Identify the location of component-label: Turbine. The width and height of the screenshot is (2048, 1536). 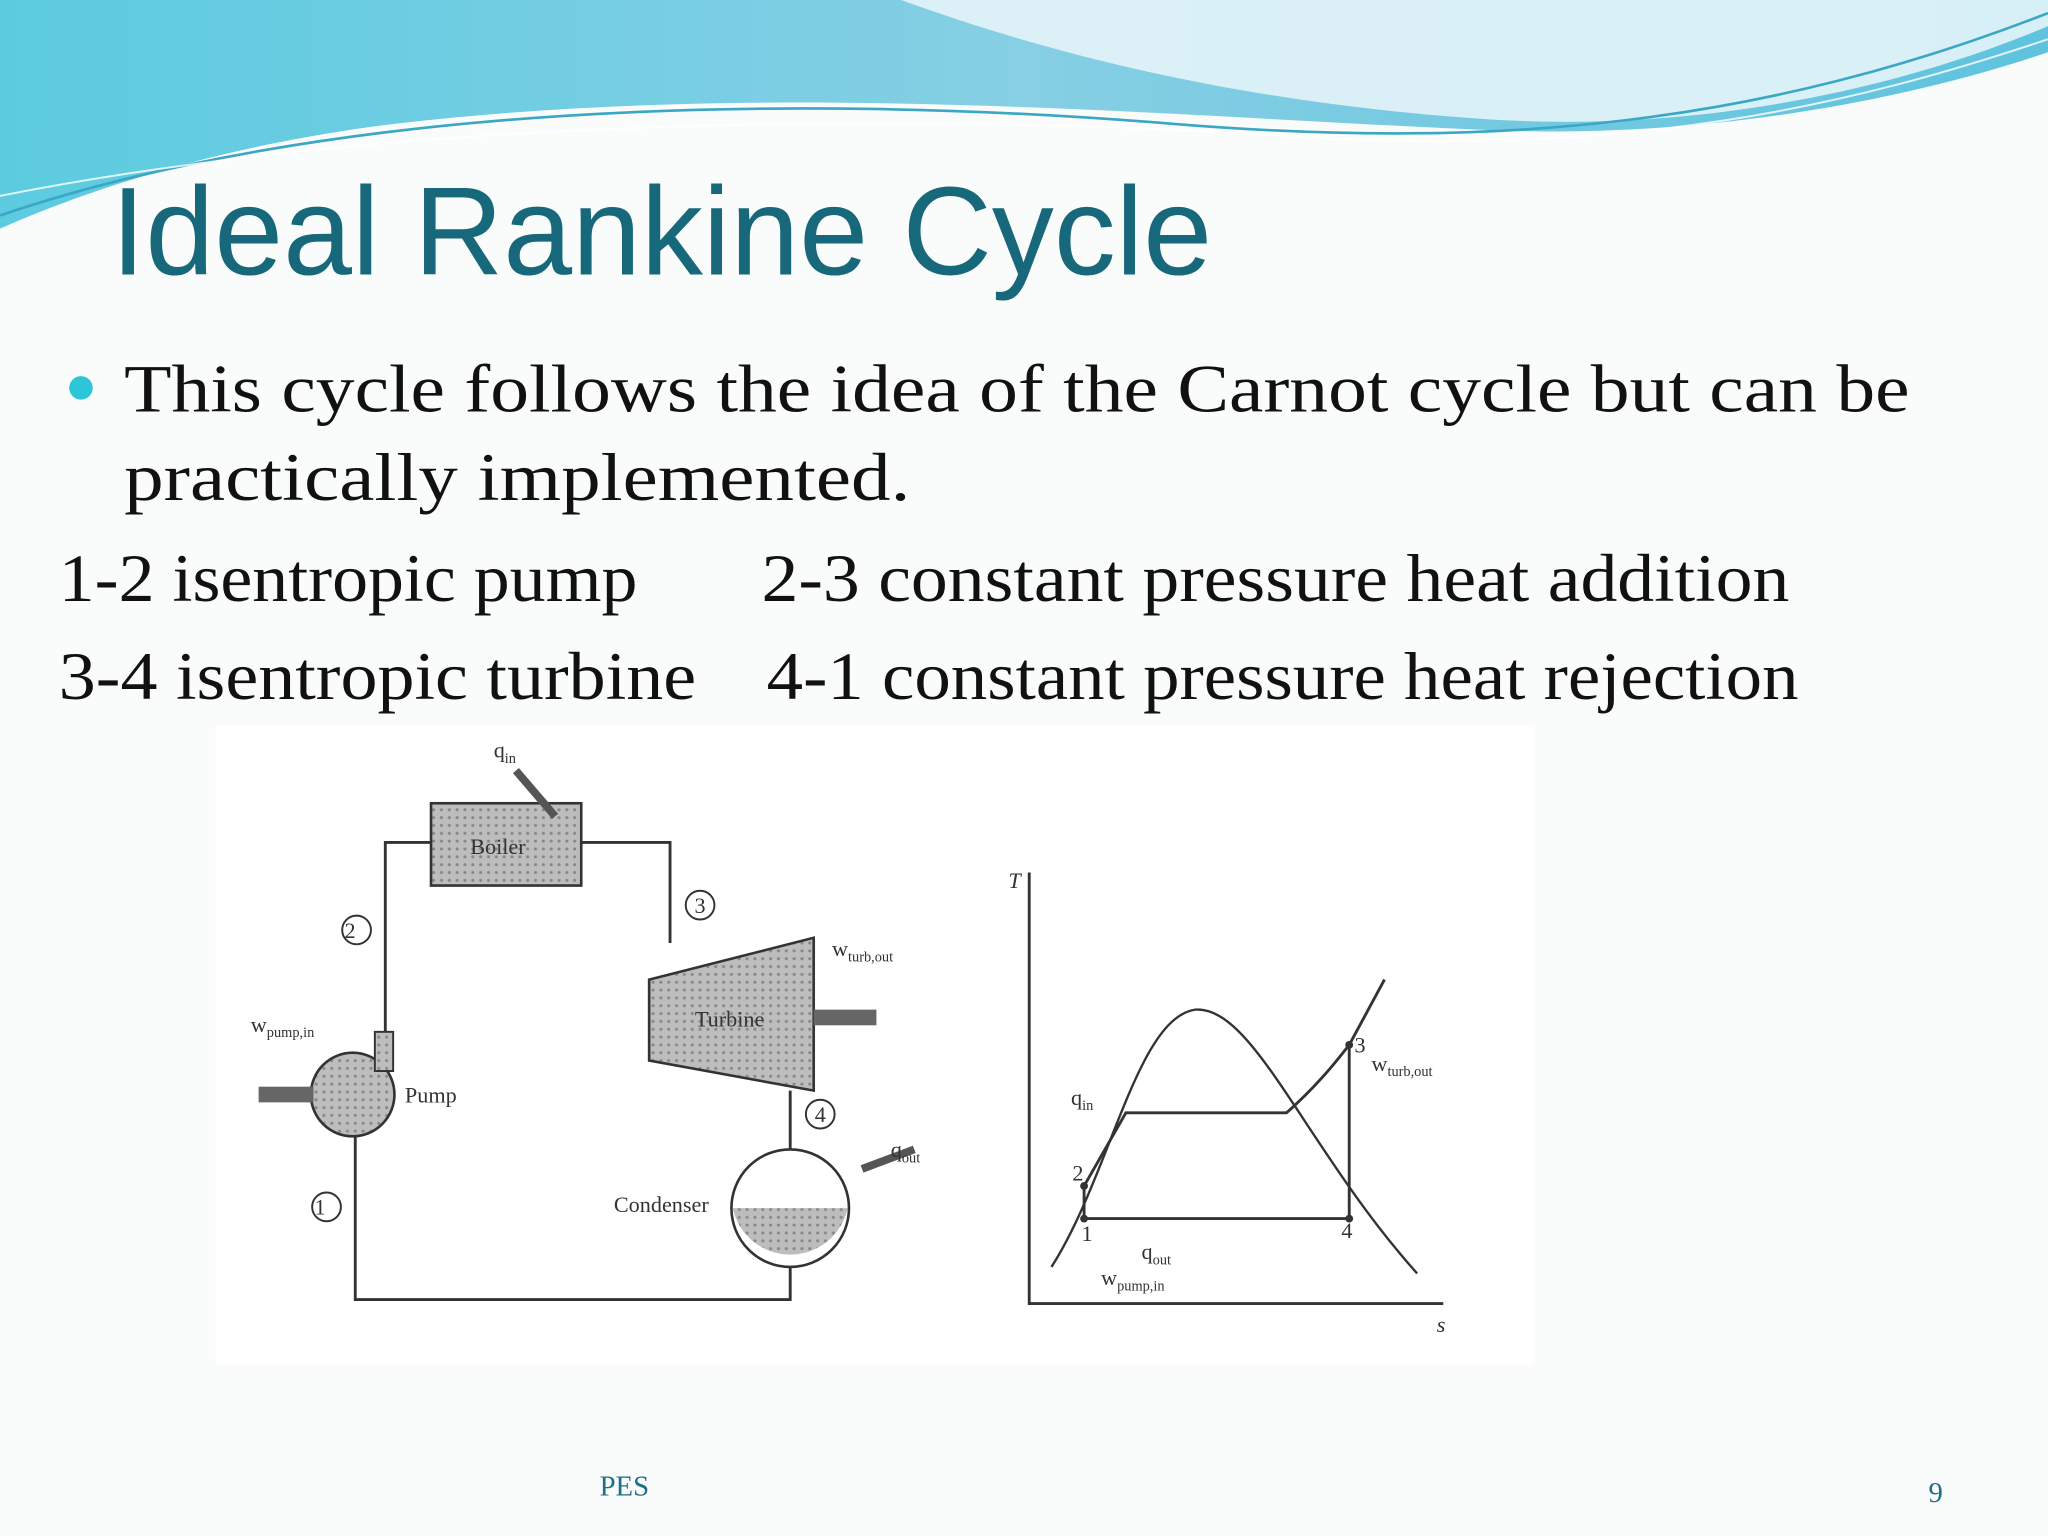
(730, 1019).